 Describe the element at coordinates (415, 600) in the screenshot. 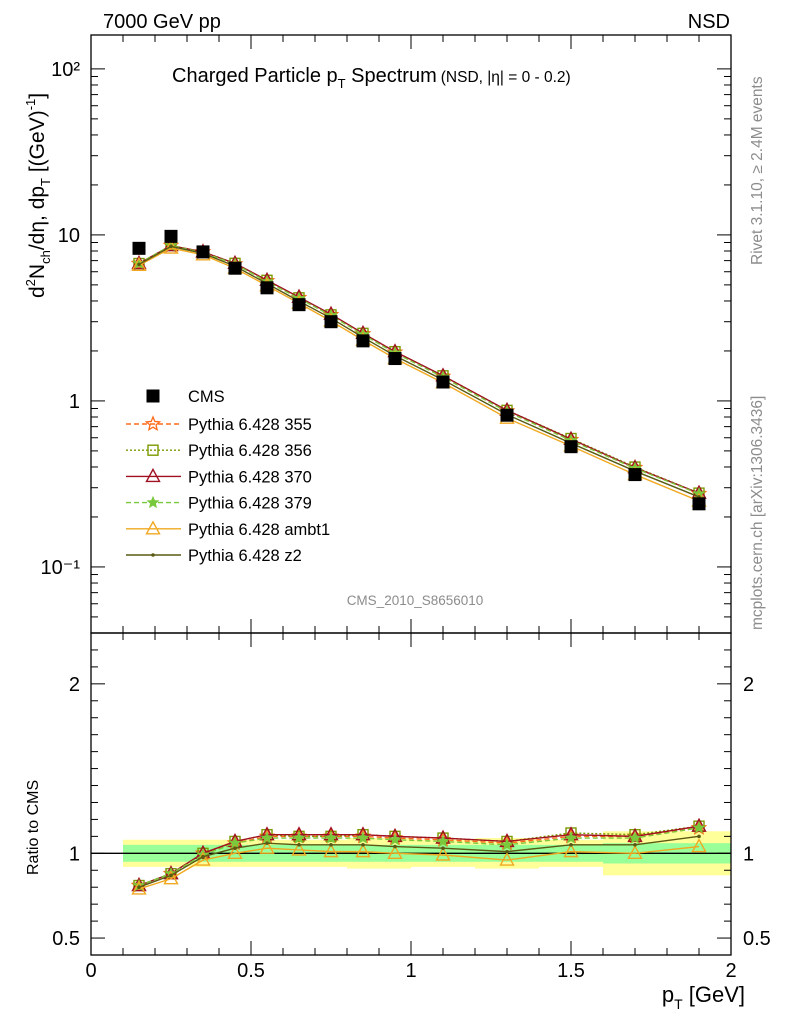

I see `analysis-id: CMS_2010_S8656010` at that location.